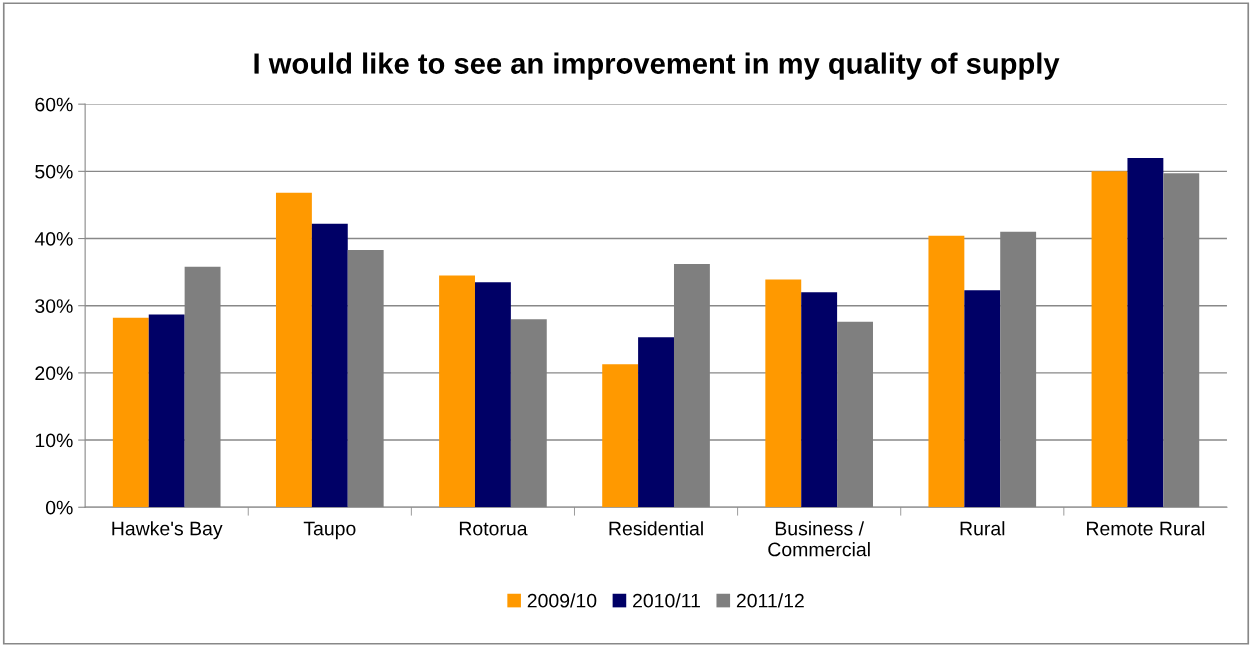 This screenshot has height=647, width=1252. Describe the element at coordinates (329, 530) in the screenshot. I see `x-tick-label: Taupo` at that location.